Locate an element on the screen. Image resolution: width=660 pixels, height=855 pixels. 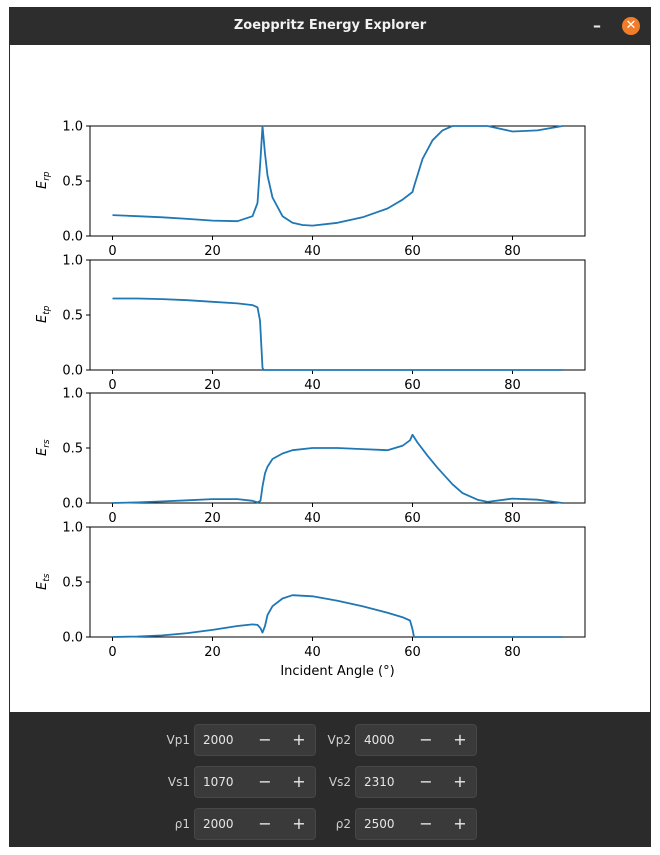
rho1-label: ρ1 is located at coordinates (182, 824).